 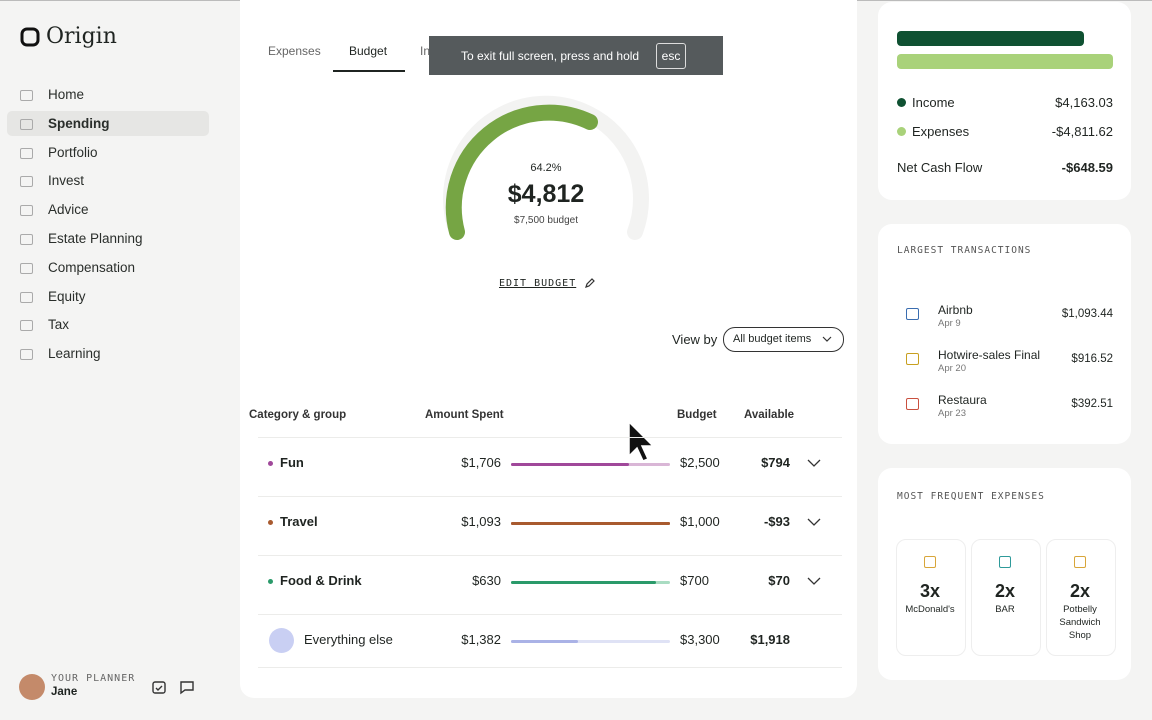 I want to click on nav-item: Spending, so click(x=79, y=123).